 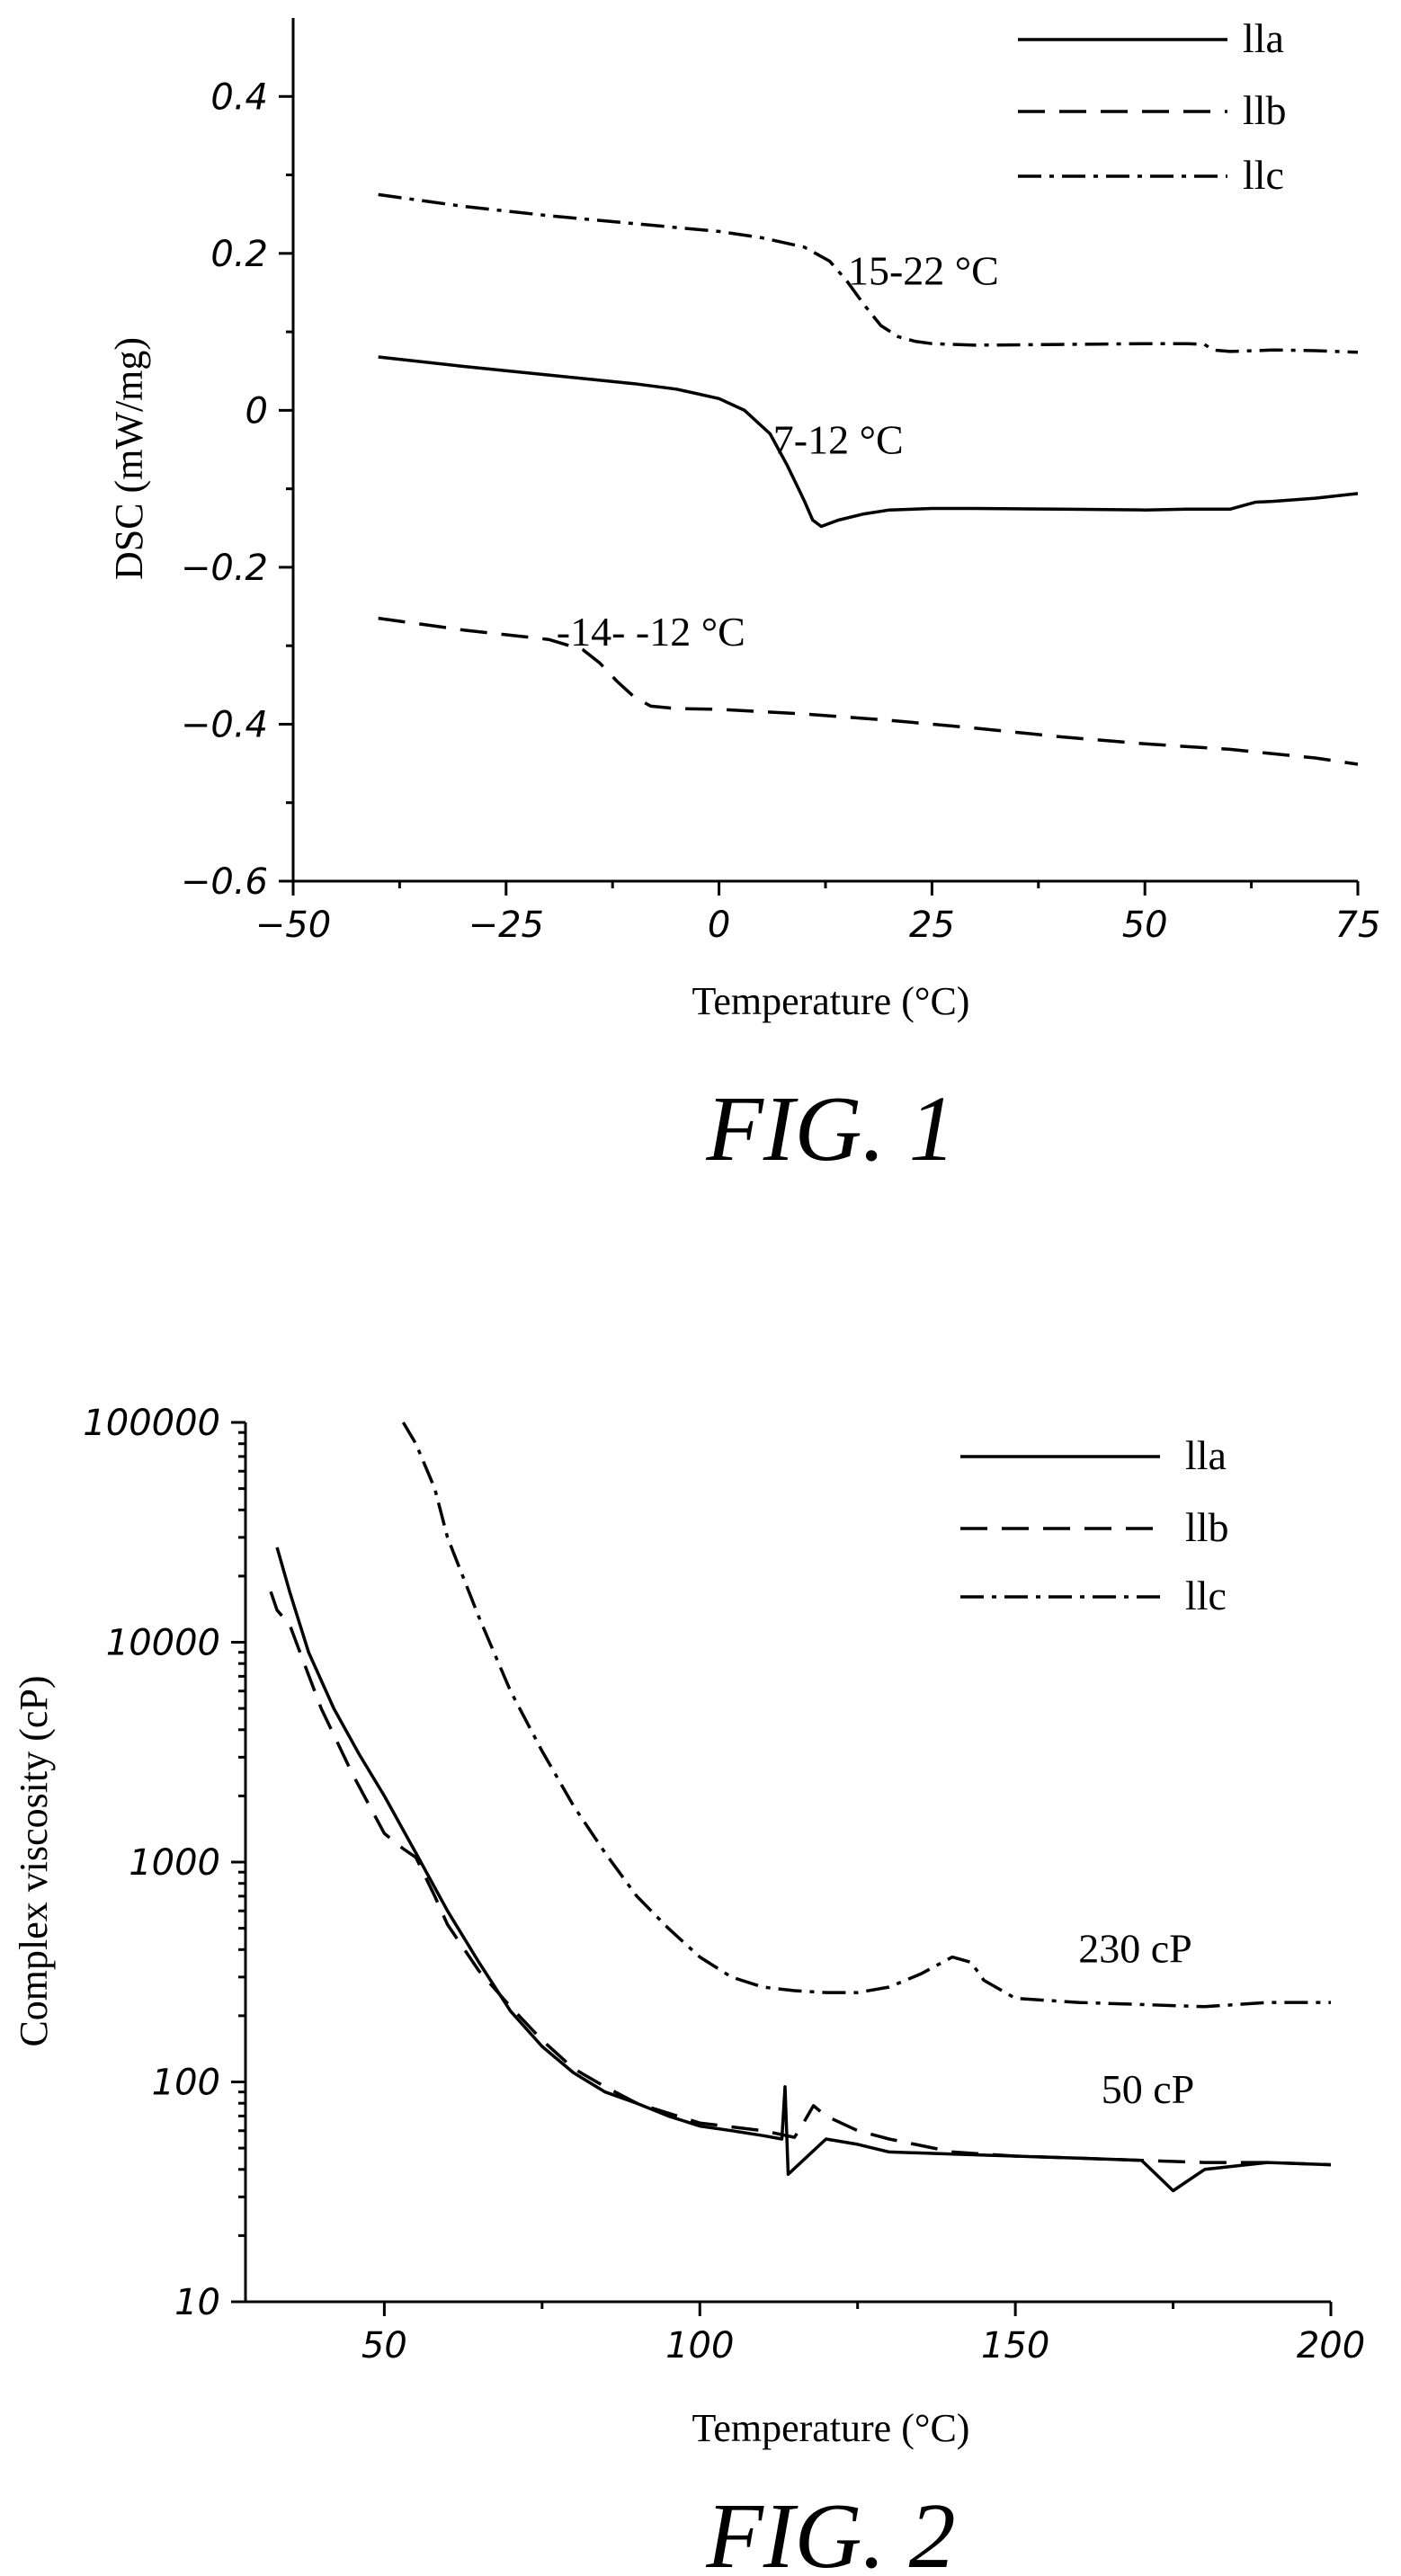 What do you see at coordinates (863, 2334) in the screenshot?
I see `viscosity-x-ticks: 50 100 150 200` at bounding box center [863, 2334].